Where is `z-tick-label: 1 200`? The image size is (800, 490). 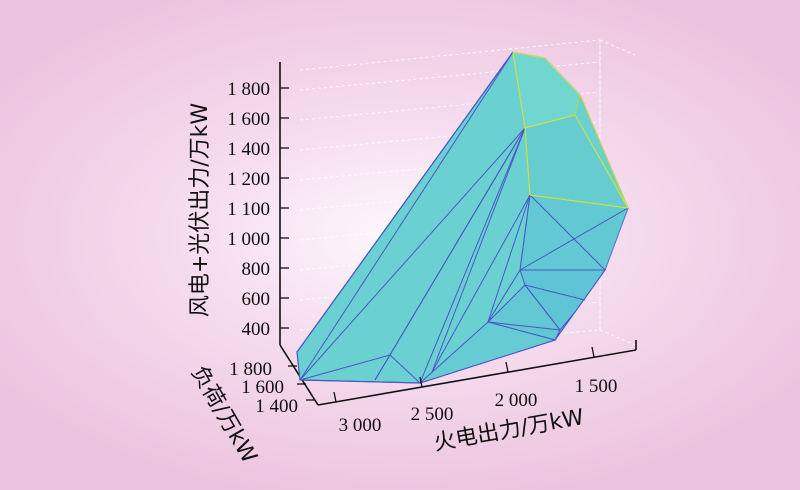 z-tick-label: 1 200 is located at coordinates (248, 179).